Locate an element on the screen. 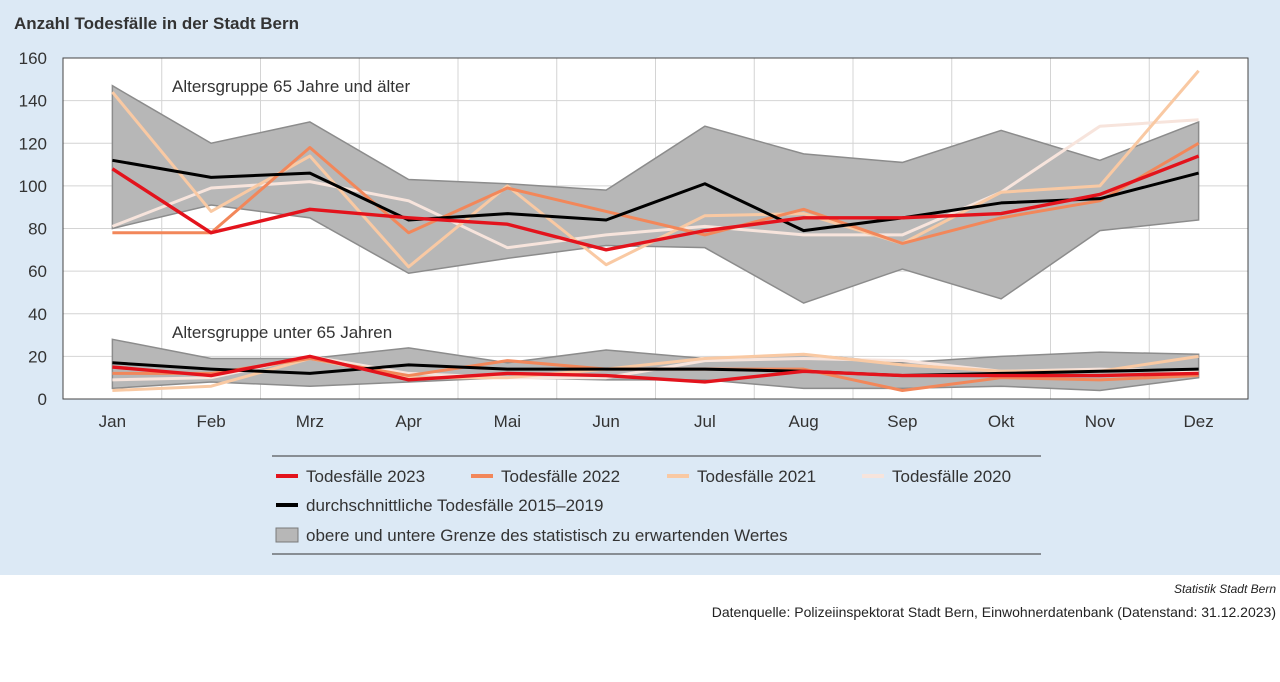 Image resolution: width=1280 pixels, height=682 pixels. group-label: Altersgruppe 65 Jahre und älter is located at coordinates (291, 86).